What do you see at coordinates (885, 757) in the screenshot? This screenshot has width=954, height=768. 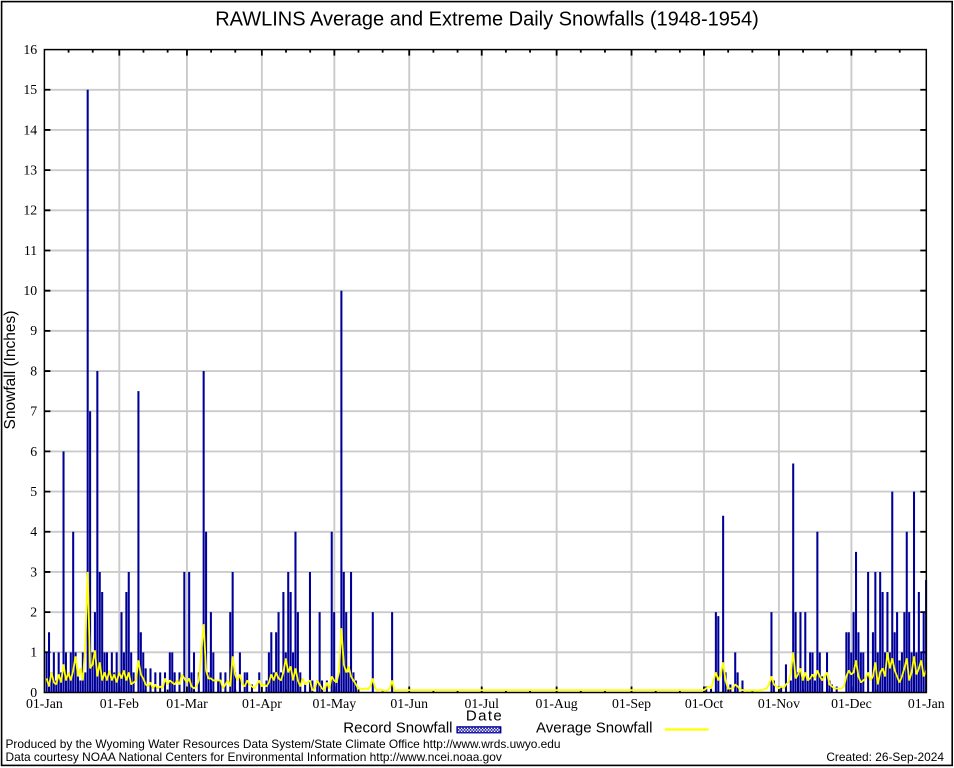 I see `svg-text: Created: 26-Sep-2024` at bounding box center [885, 757].